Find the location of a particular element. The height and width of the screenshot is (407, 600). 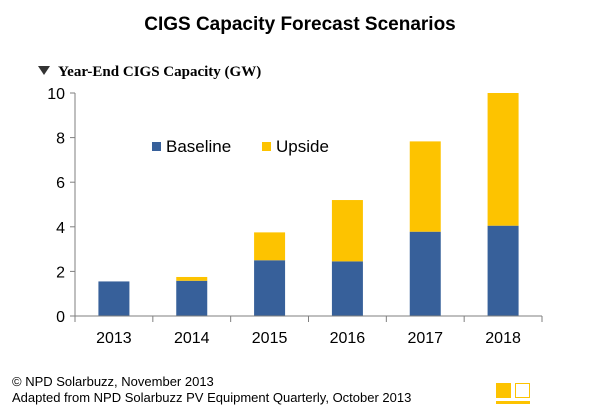

bar-baseline-2016 is located at coordinates (347, 288).